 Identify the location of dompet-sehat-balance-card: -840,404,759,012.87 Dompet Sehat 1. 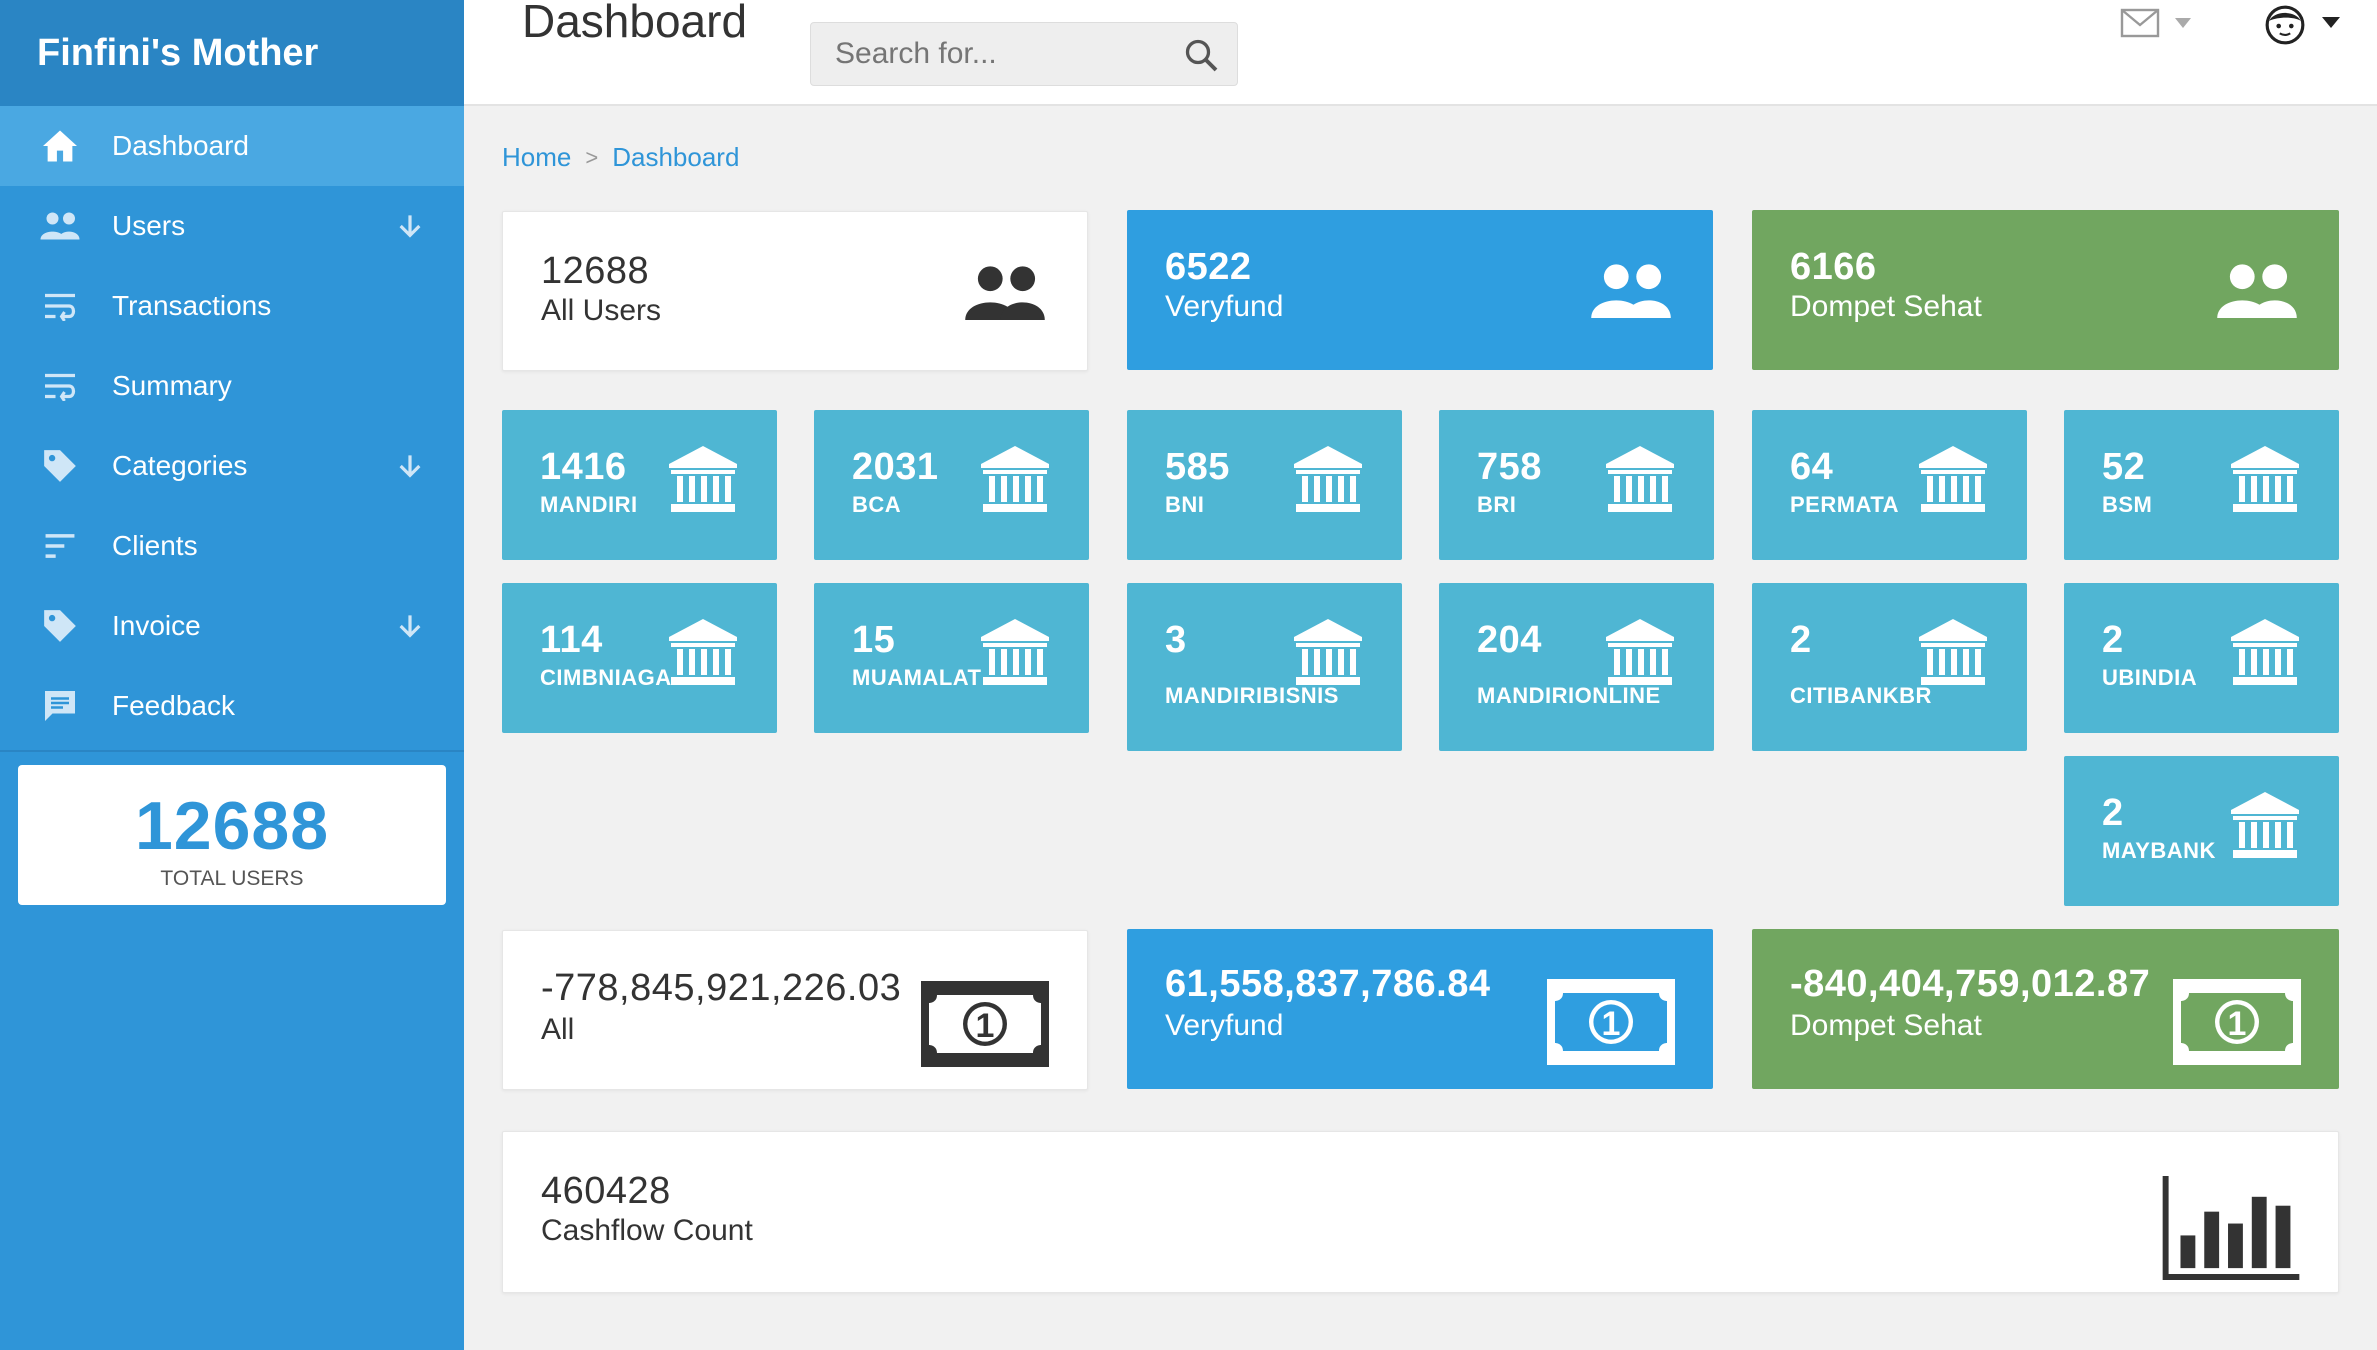
(2045, 1009).